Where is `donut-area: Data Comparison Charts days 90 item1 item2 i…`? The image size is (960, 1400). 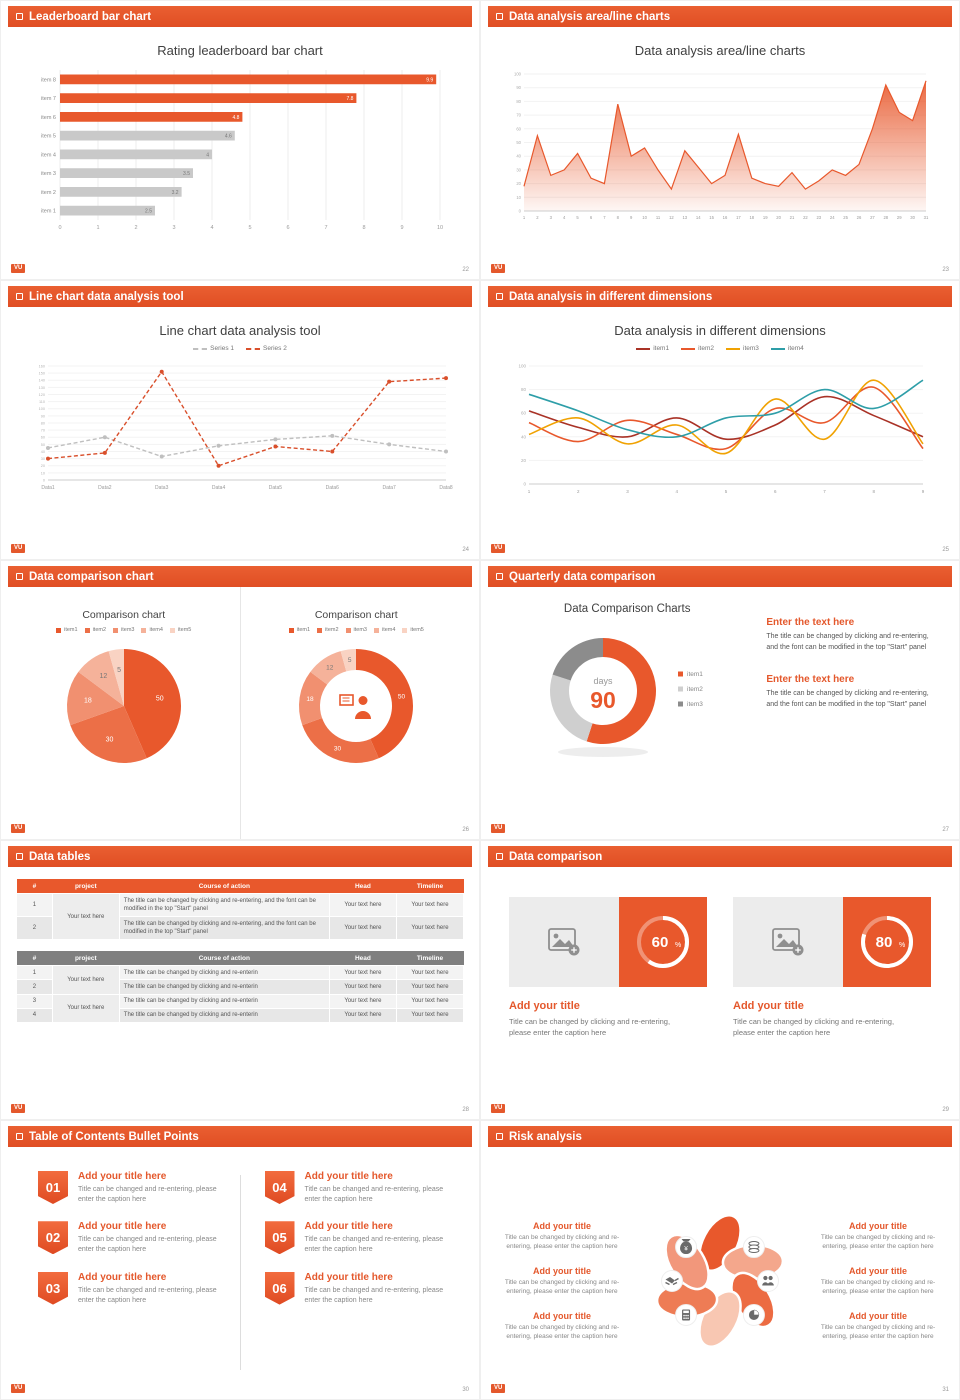 donut-area: Data Comparison Charts days 90 item1 item2 i… is located at coordinates (627, 713).